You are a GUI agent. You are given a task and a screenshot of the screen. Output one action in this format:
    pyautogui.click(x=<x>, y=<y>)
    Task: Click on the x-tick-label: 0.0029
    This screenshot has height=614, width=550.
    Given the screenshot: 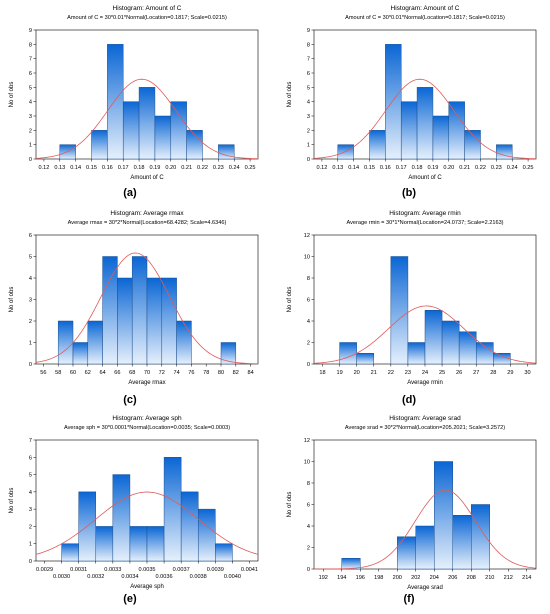 What is the action you would take?
    pyautogui.click(x=44, y=570)
    